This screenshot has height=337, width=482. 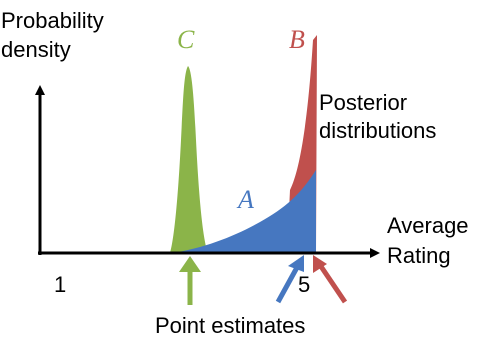 What do you see at coordinates (289, 279) in the screenshot?
I see `point-estimate-arrow-a` at bounding box center [289, 279].